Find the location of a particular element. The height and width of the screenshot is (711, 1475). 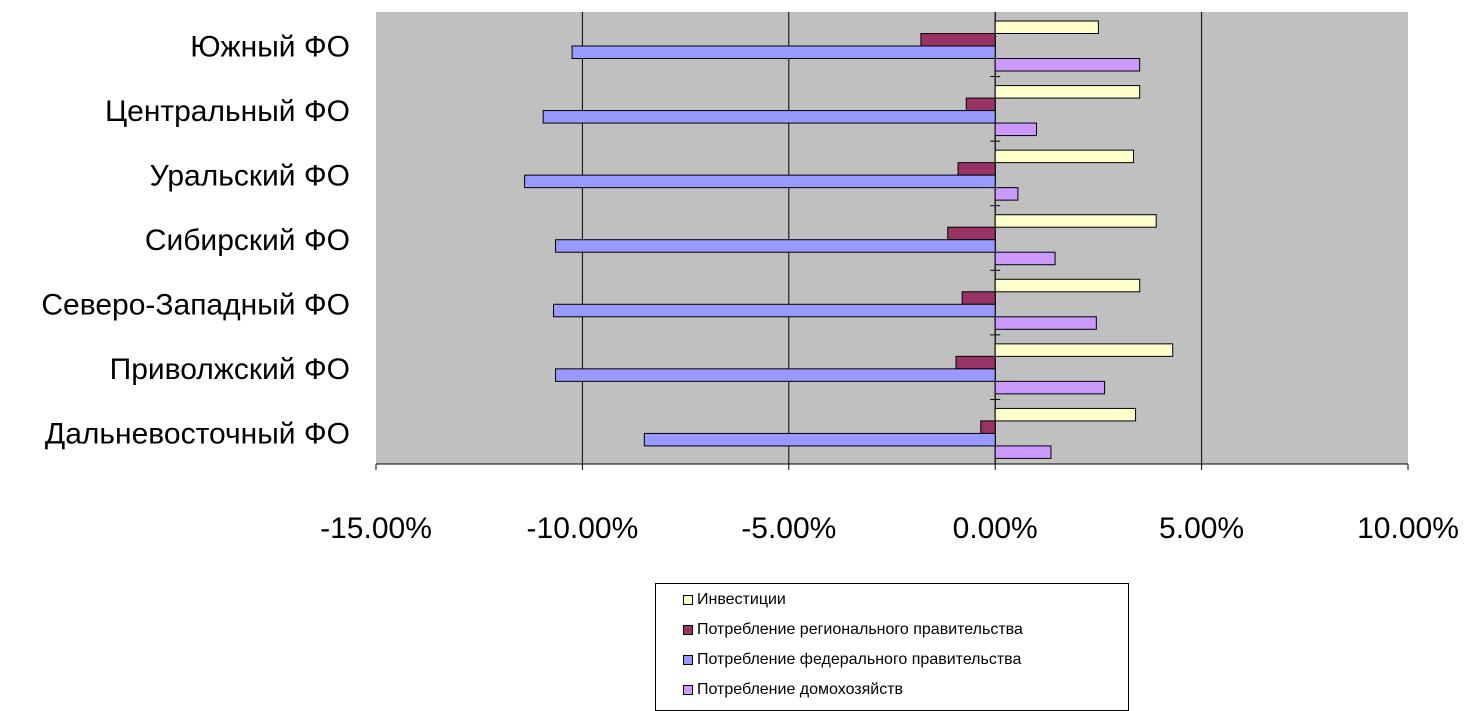

x-tick-label: -10.00% is located at coordinates (583, 528).